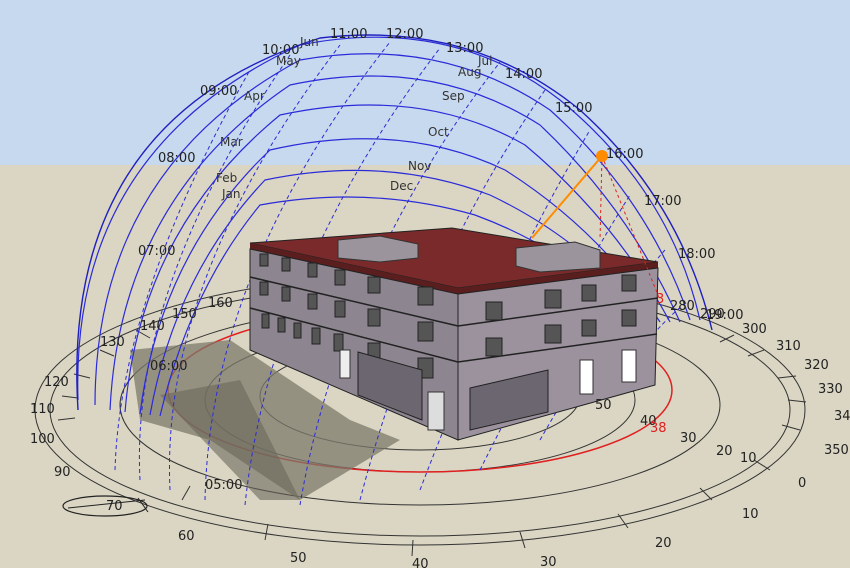 This screenshot has height=568, width=850. What do you see at coordinates (346, 316) in the screenshot?
I see `windows-left` at bounding box center [346, 316].